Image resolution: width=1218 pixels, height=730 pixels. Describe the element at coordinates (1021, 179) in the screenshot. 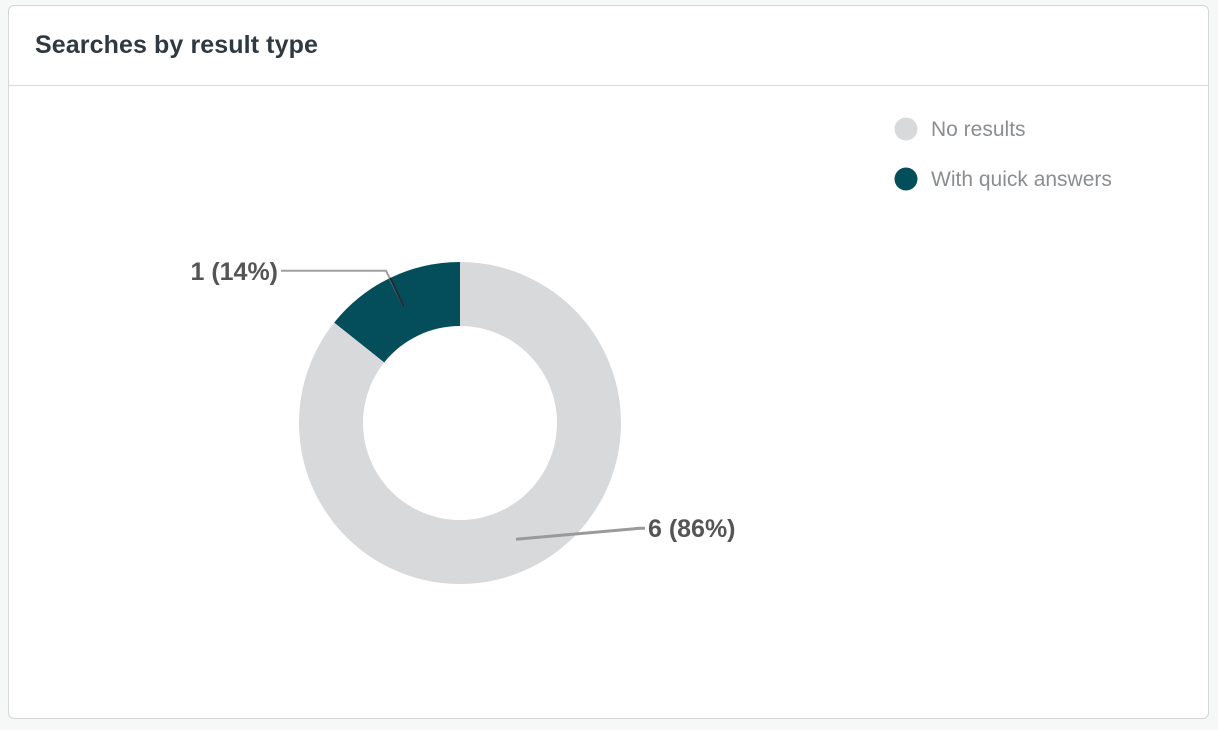

I see `legend-label: With quick answers` at that location.